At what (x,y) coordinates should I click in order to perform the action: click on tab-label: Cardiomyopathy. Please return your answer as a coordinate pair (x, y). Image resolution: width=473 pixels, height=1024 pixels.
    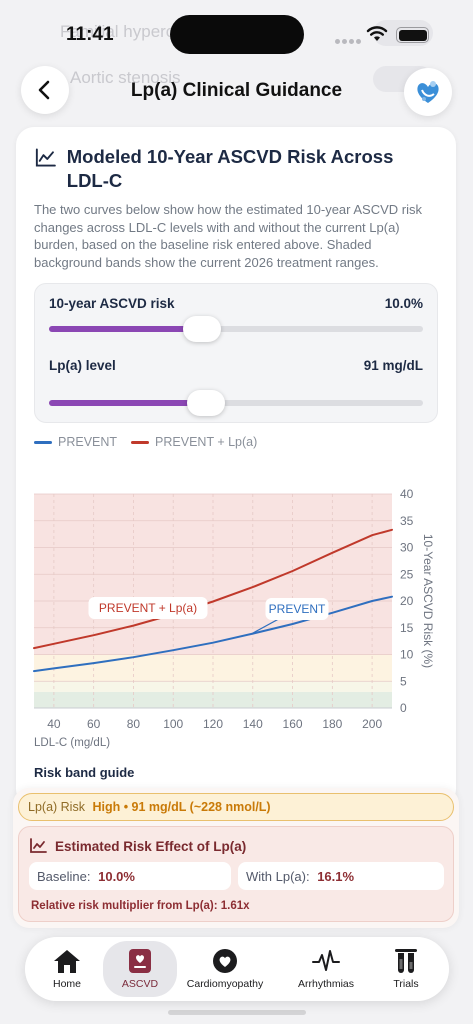
    Looking at the image, I should click on (225, 984).